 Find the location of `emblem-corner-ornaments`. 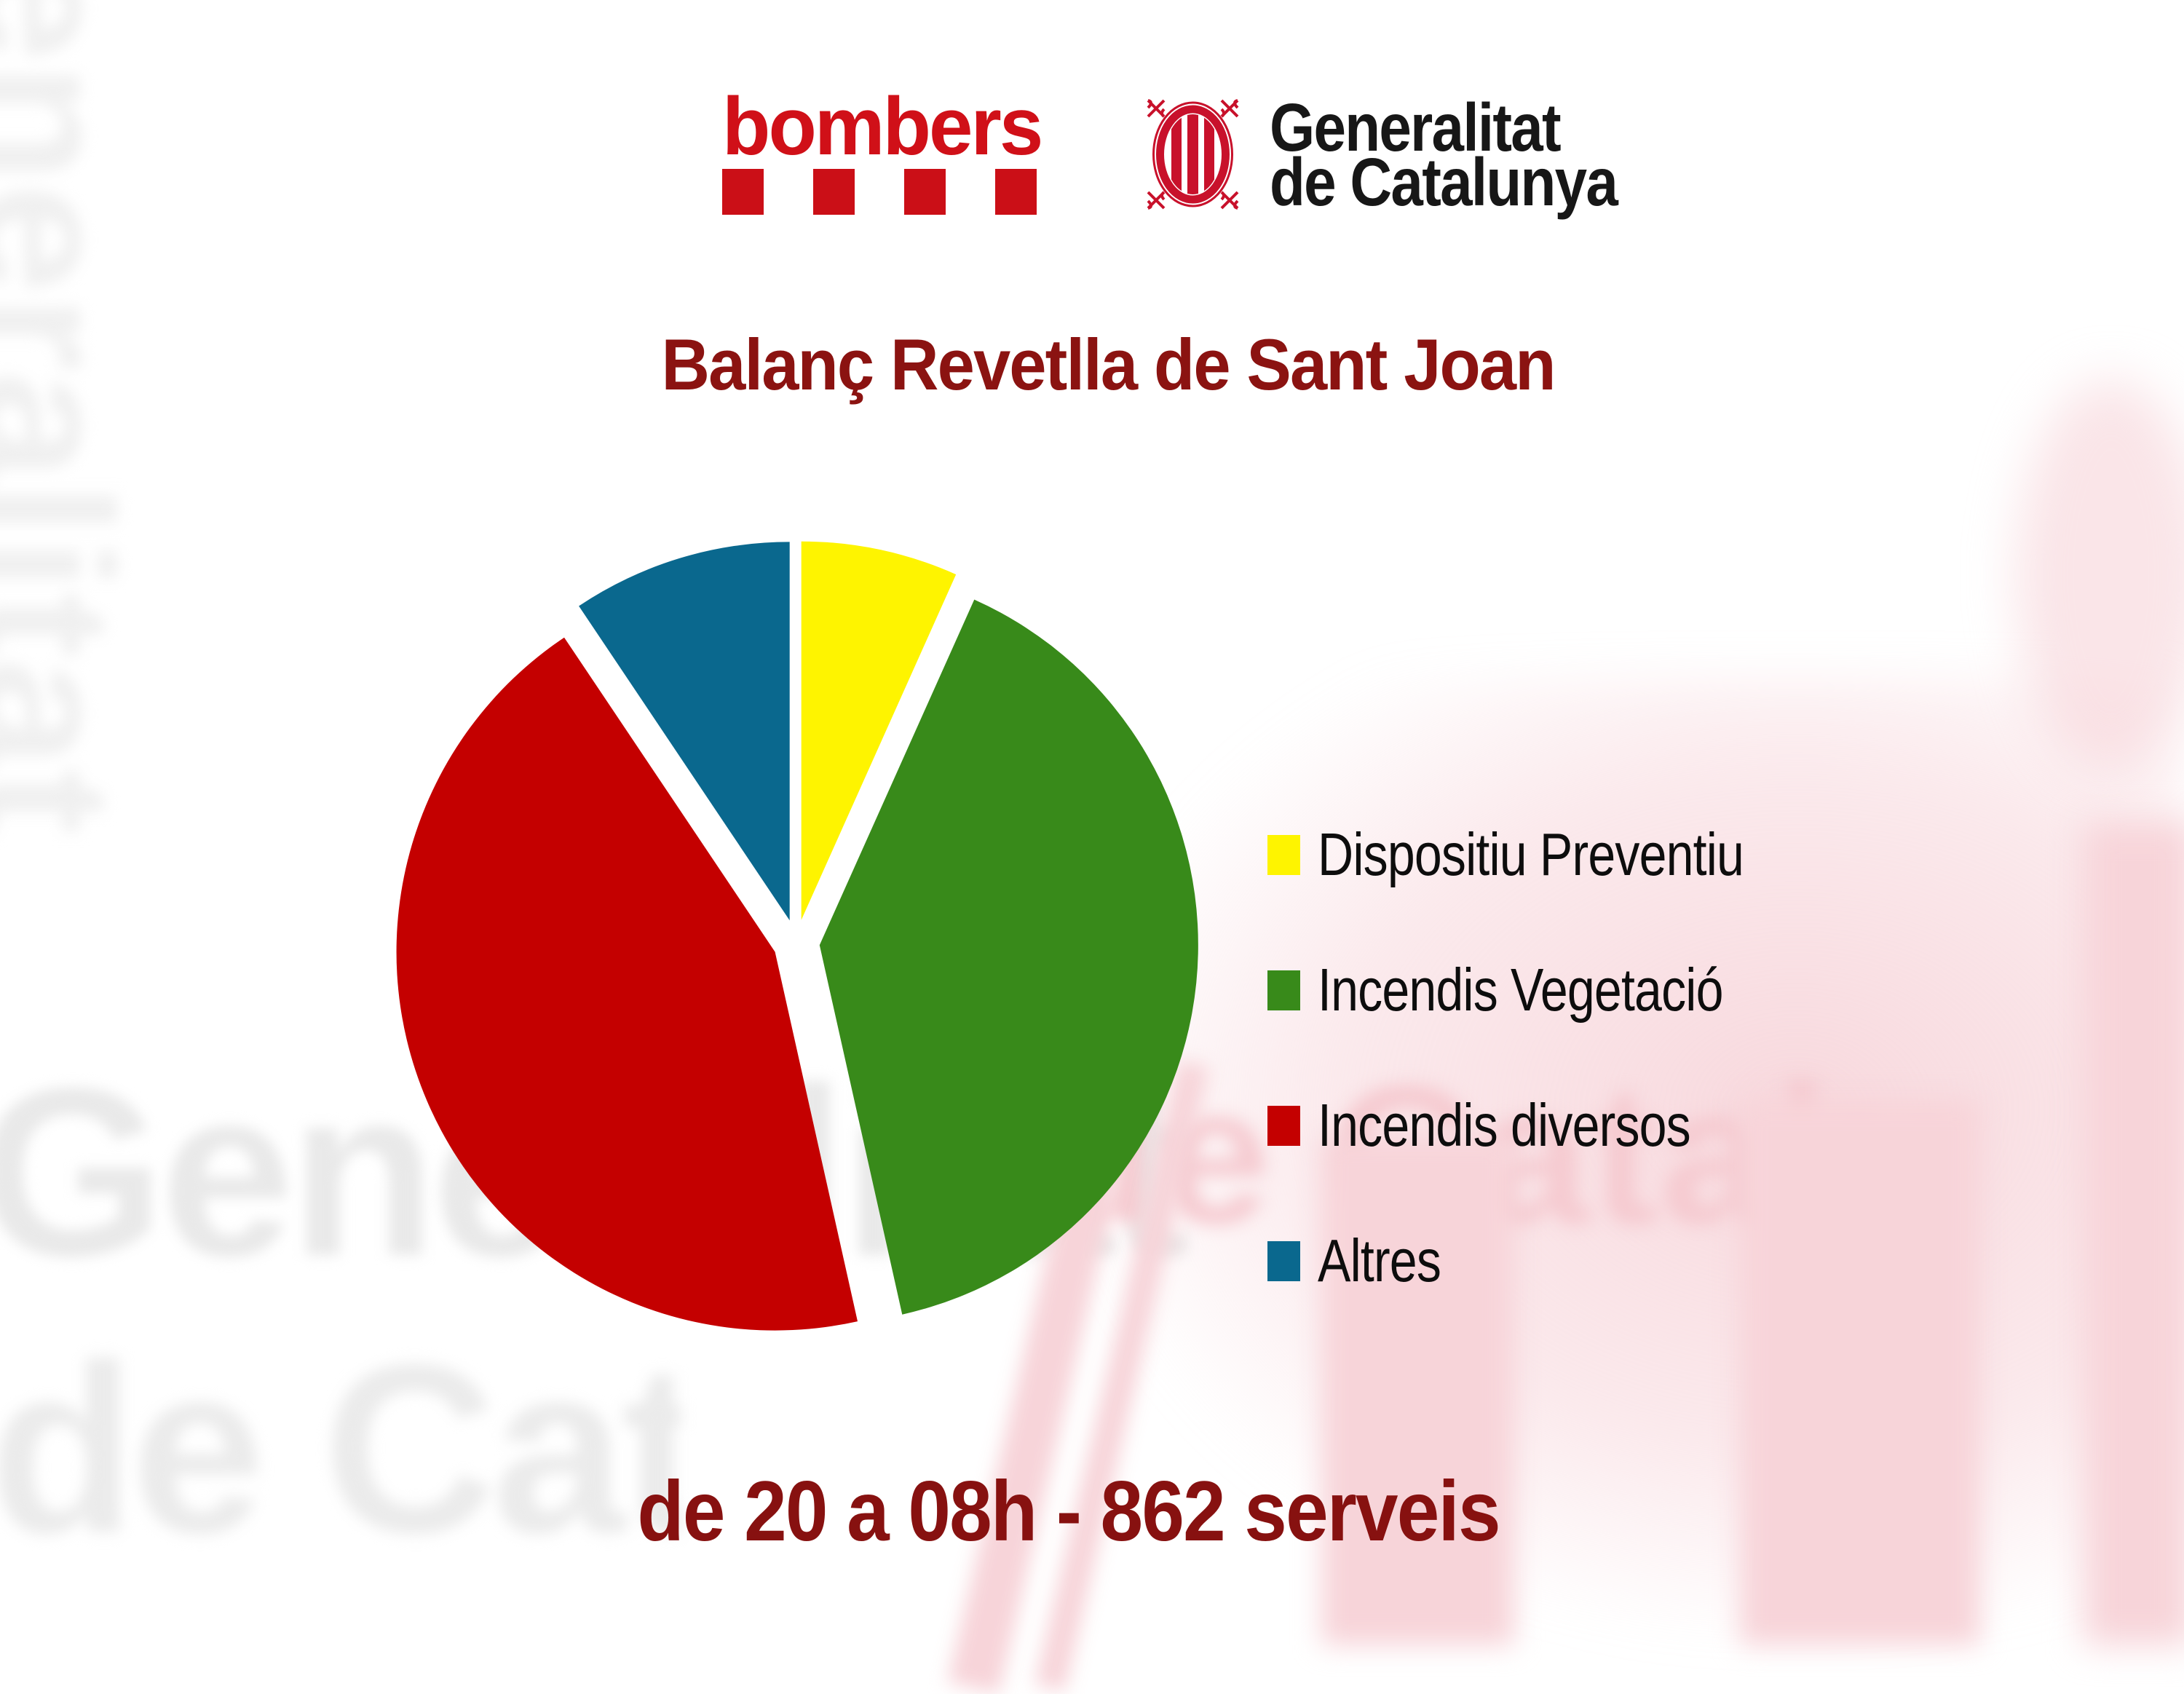

emblem-corner-ornaments is located at coordinates (1193, 154).